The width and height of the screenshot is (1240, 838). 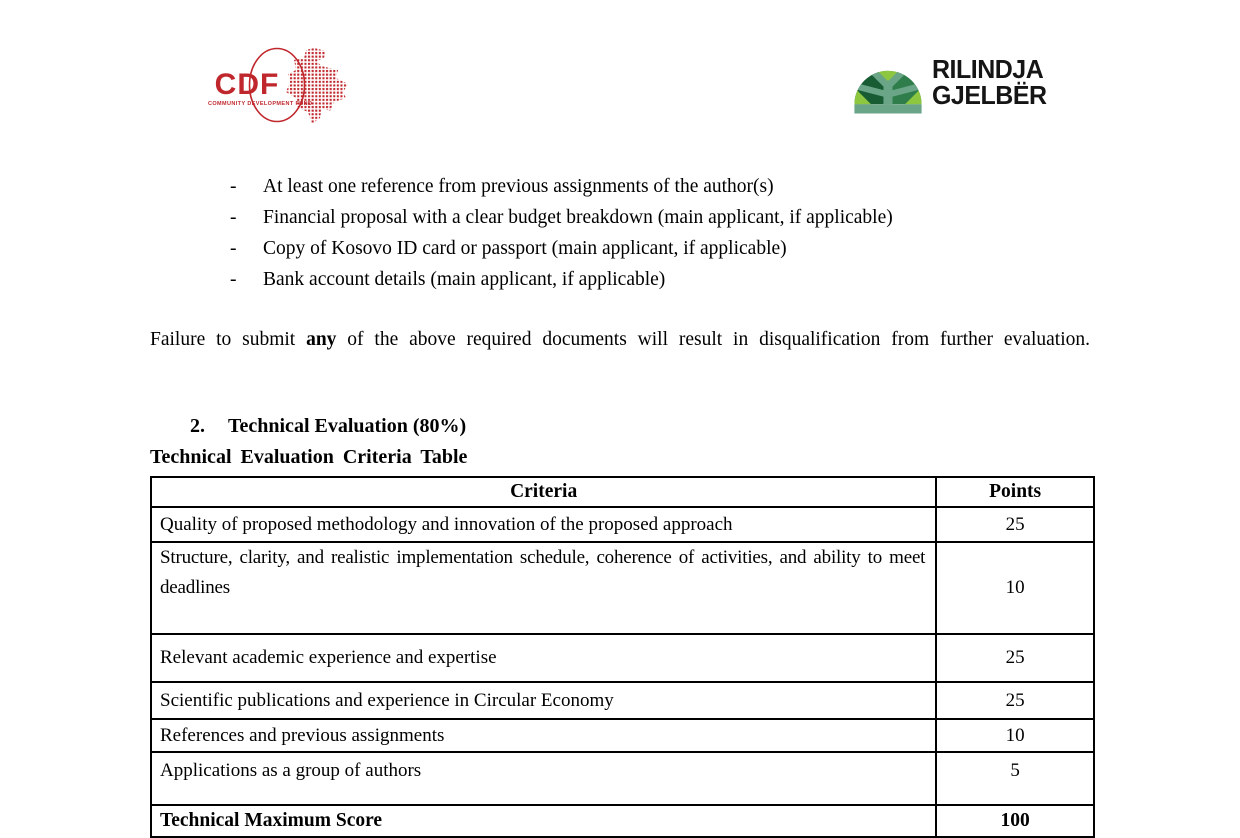 I want to click on rilindja-gjelber-wordmark: RILINDJA GJELBËR, so click(x=989, y=82).